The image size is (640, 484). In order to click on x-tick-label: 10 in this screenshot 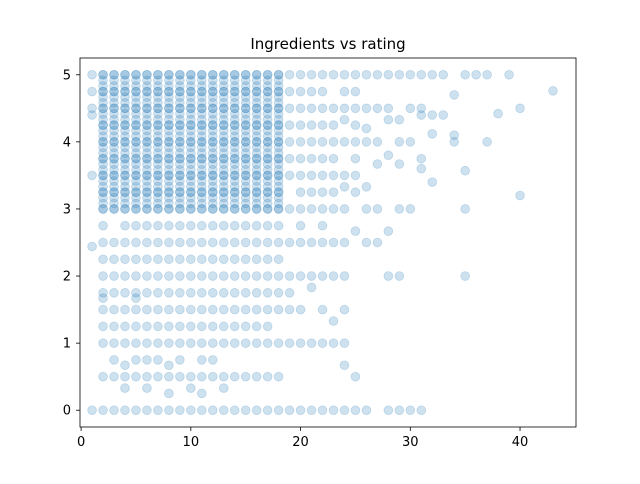, I will do `click(191, 442)`.